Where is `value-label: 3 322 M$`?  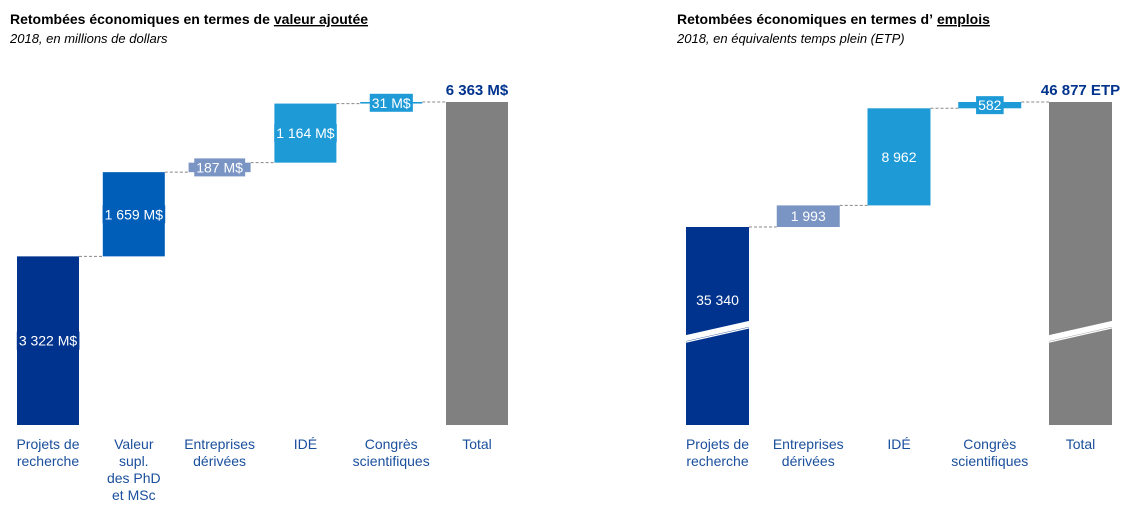
value-label: 3 322 M$ is located at coordinates (48, 341).